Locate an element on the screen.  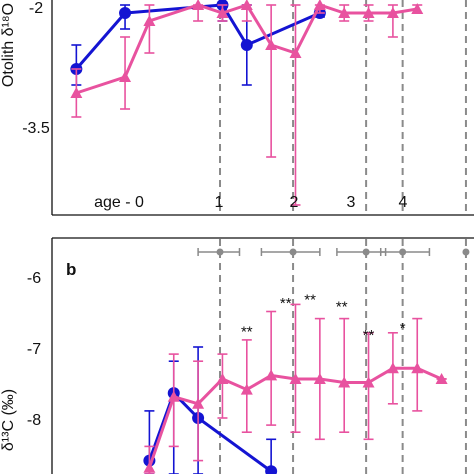
age-label-2: 2 is located at coordinates (294, 202).